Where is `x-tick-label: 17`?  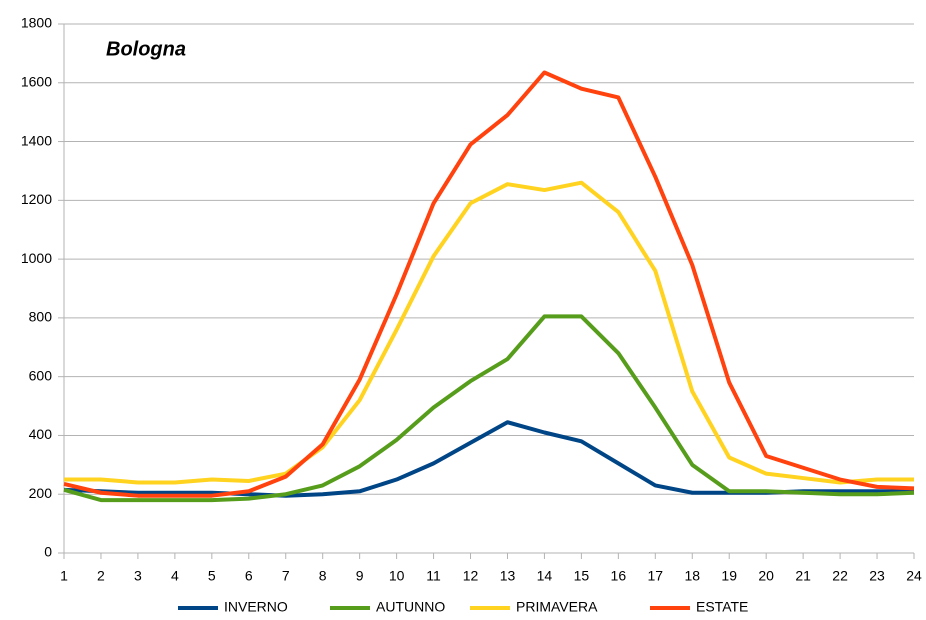
x-tick-label: 17 is located at coordinates (656, 576).